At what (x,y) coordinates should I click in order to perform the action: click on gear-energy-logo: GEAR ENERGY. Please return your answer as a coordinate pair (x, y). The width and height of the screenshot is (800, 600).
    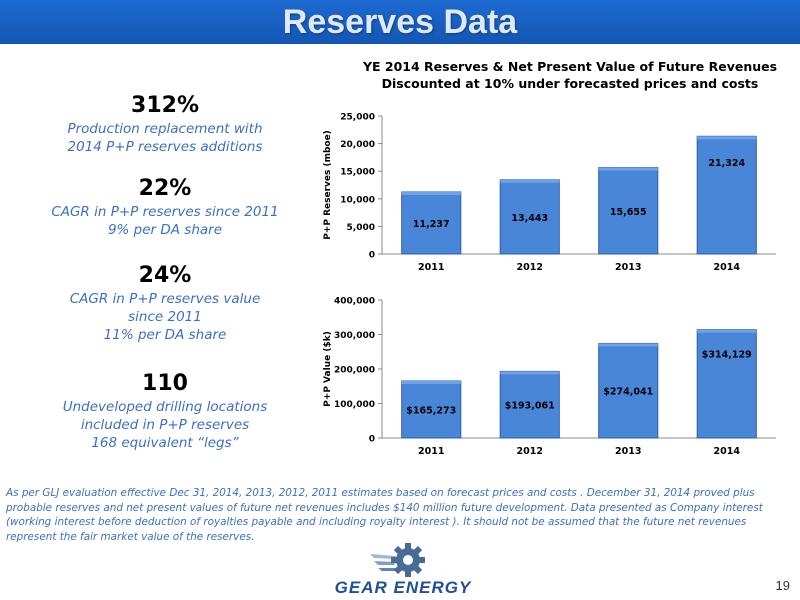
    Looking at the image, I should click on (403, 569).